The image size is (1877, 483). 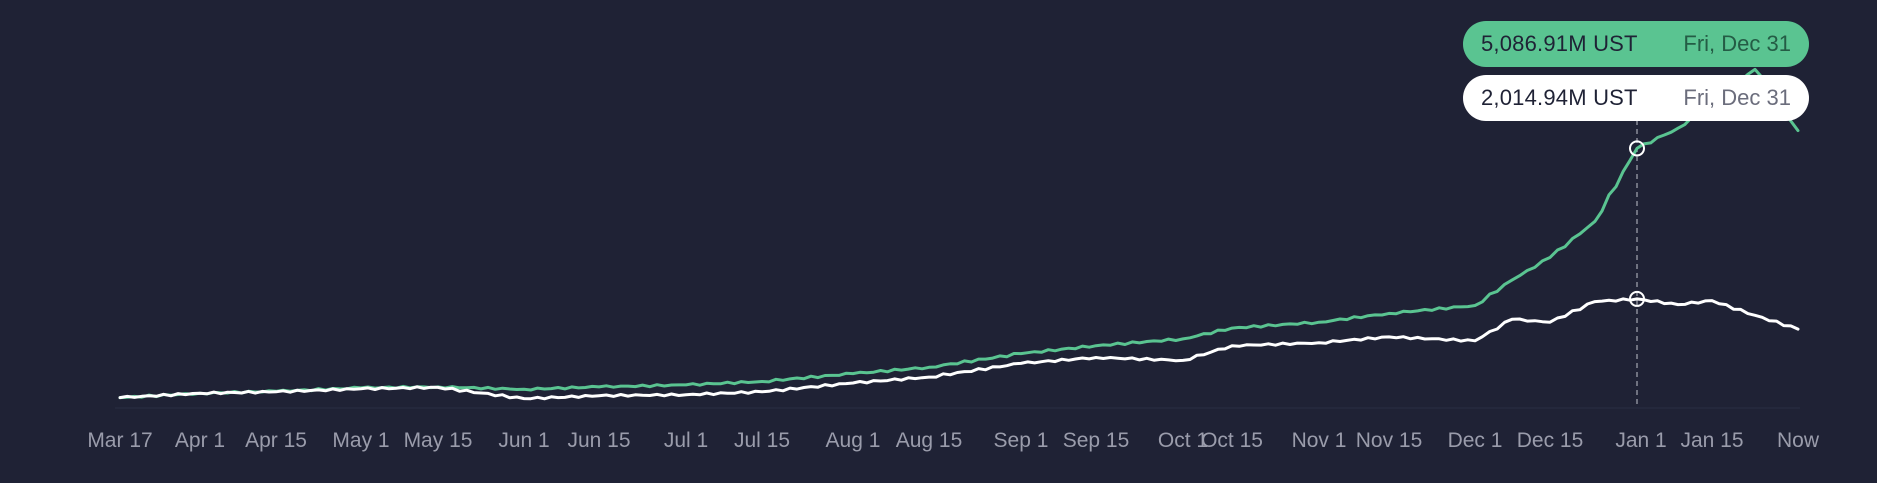 What do you see at coordinates (1640, 440) in the screenshot?
I see `x-tick-label: Jan 1` at bounding box center [1640, 440].